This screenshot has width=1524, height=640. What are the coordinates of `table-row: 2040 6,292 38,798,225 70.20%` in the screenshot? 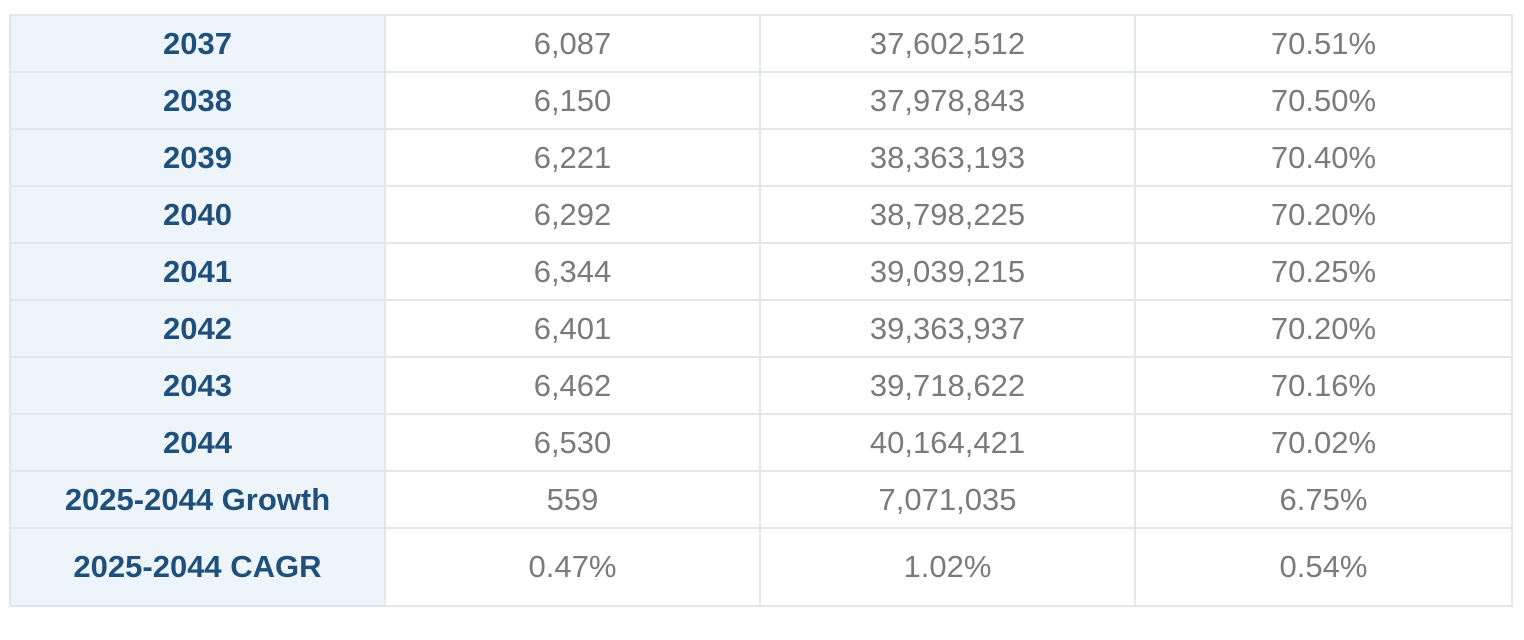 It's located at (761, 214).